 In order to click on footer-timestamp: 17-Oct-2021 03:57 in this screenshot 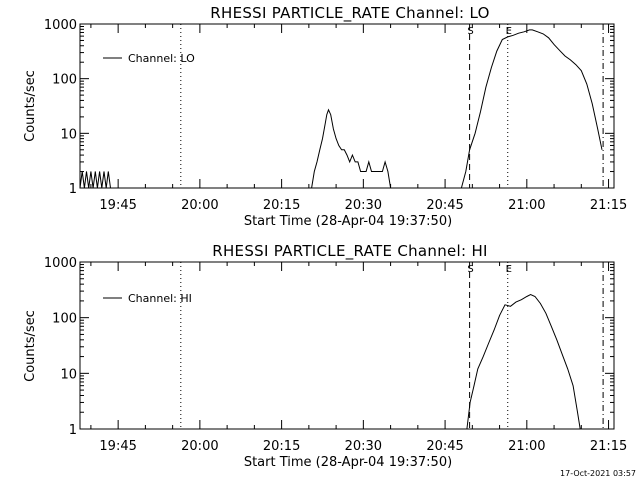, I will do `click(598, 473)`.